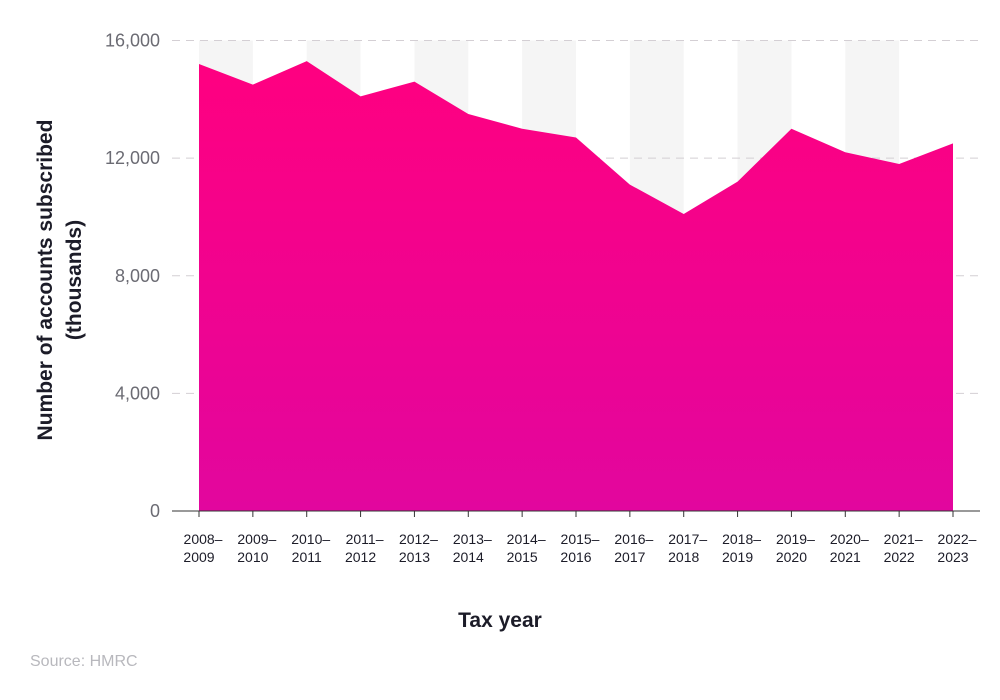 This screenshot has height=700, width=1000. What do you see at coordinates (849, 548) in the screenshot?
I see `x-tick-label: 2020– 2021` at bounding box center [849, 548].